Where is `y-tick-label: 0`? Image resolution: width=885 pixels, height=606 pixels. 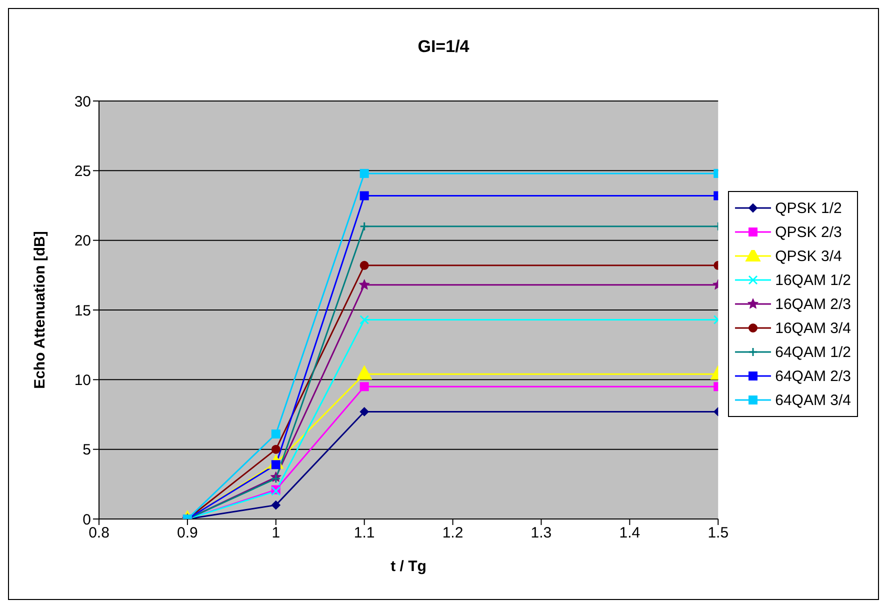
y-tick-label: 0 is located at coordinates (86, 519).